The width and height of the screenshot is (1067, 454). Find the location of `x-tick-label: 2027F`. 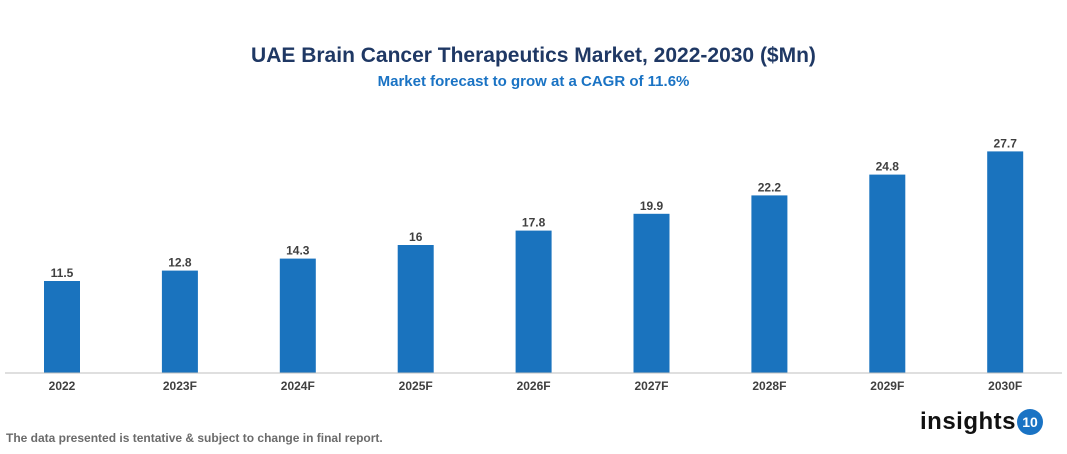

x-tick-label: 2027F is located at coordinates (651, 386).